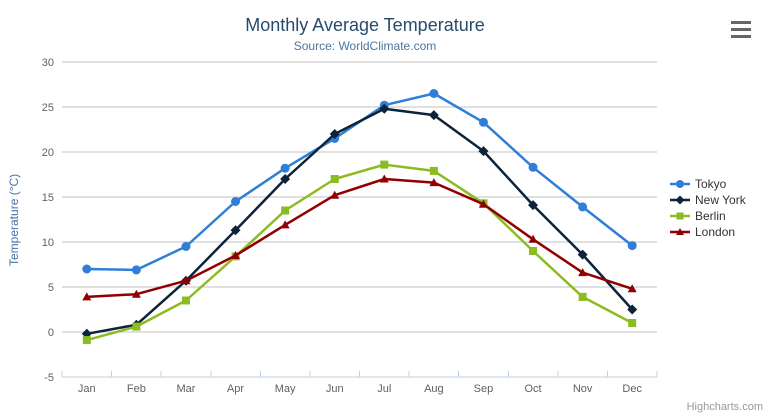  Describe the element at coordinates (87, 389) in the screenshot. I see `x-axis-label: Jan` at that location.